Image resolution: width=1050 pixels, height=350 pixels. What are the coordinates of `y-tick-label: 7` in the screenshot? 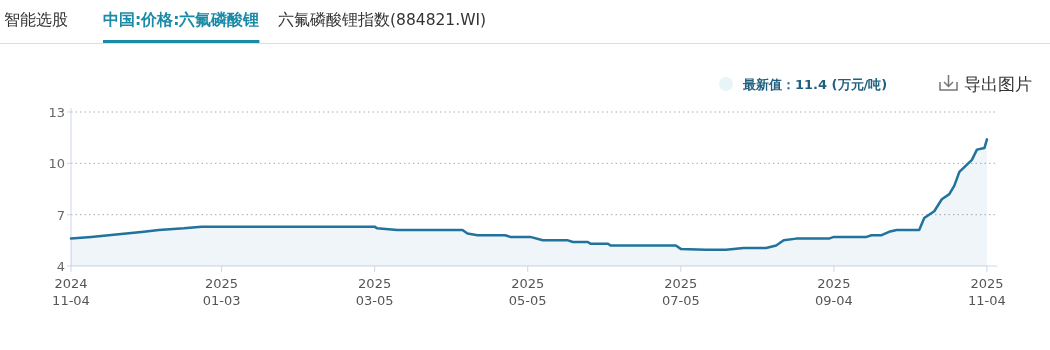 It's located at (60, 215).